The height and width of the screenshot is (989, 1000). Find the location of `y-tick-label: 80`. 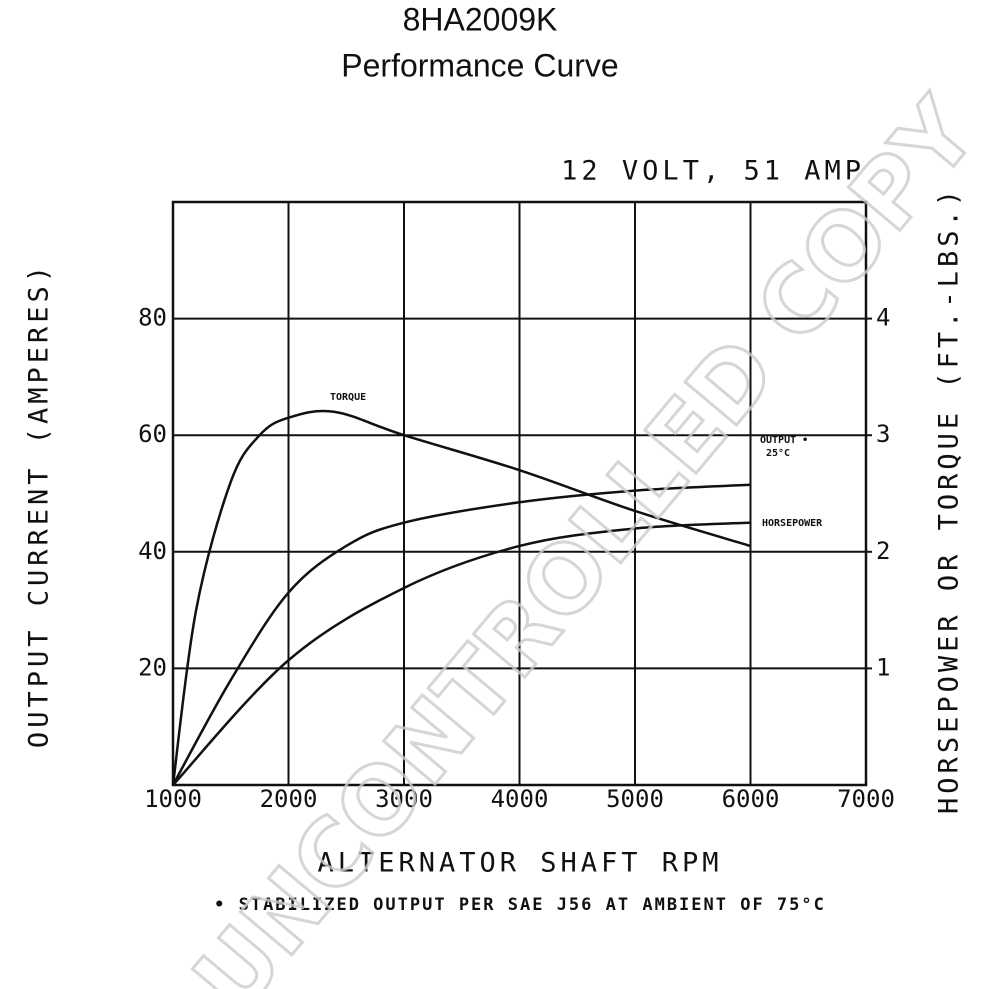

y-tick-label: 80 is located at coordinates (152, 318).